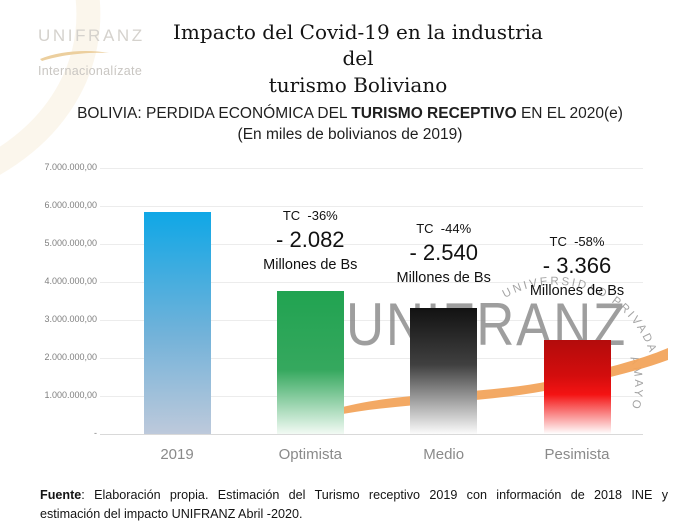  I want to click on bar-medio, so click(444, 371).